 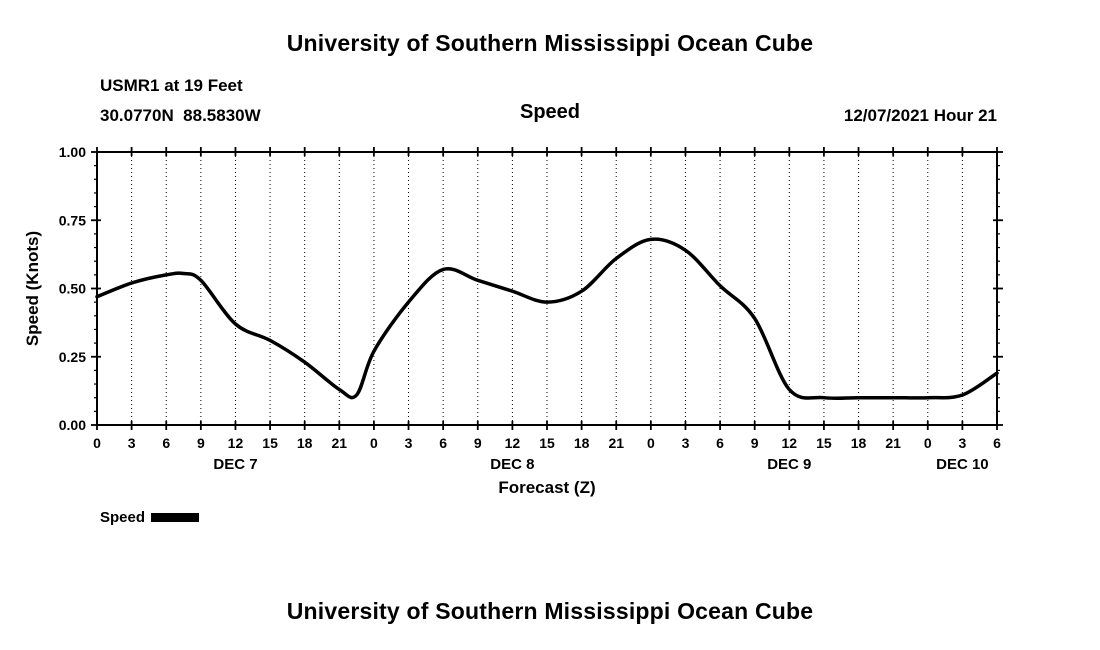 I want to click on y-tick-label: 0.50, so click(x=72, y=289).